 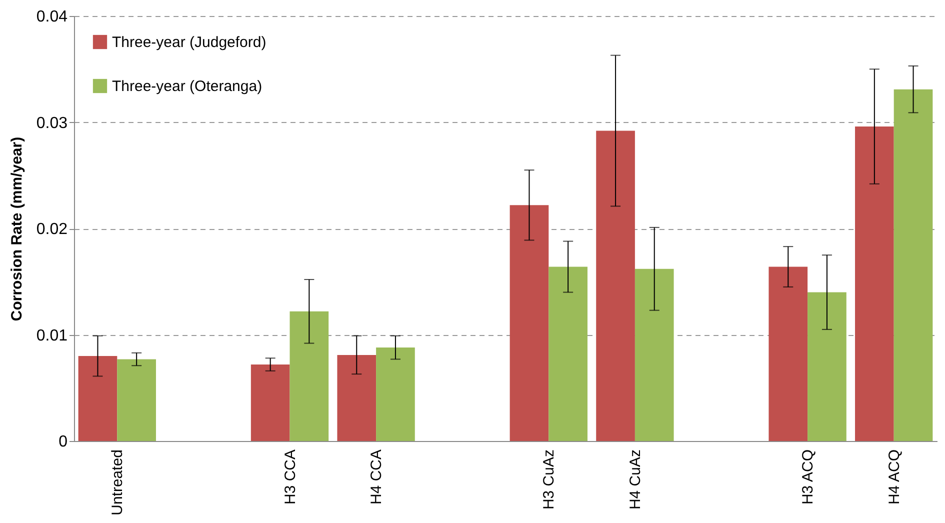 What do you see at coordinates (17, 229) in the screenshot?
I see `y-axis-title: Corrosion Rate (mm/year)` at bounding box center [17, 229].